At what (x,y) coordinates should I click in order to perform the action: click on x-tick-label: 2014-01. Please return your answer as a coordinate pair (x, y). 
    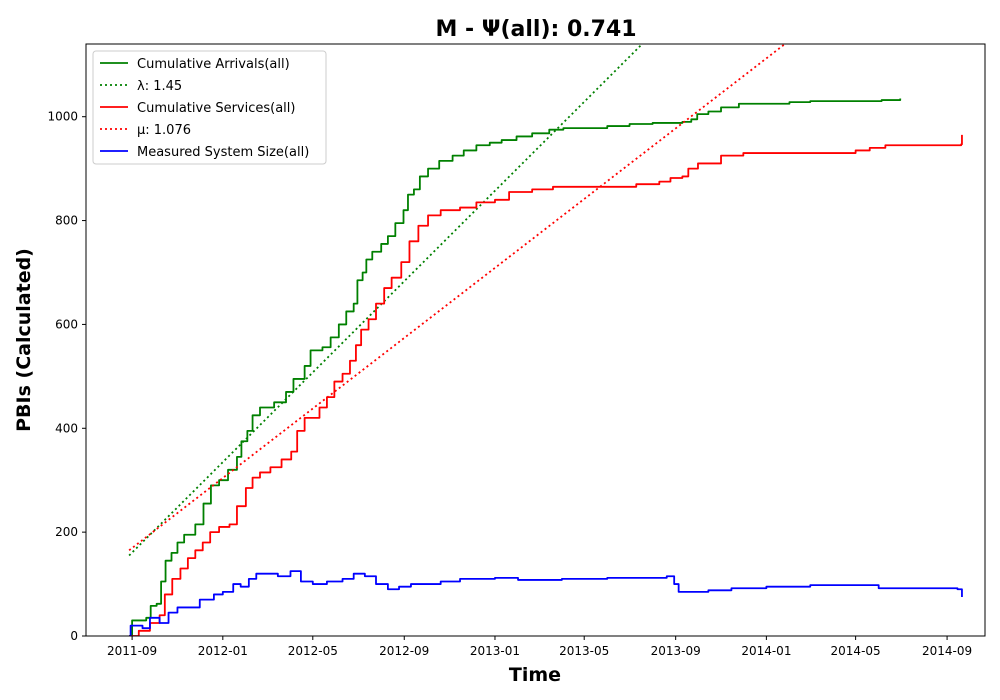
    Looking at the image, I should click on (766, 651).